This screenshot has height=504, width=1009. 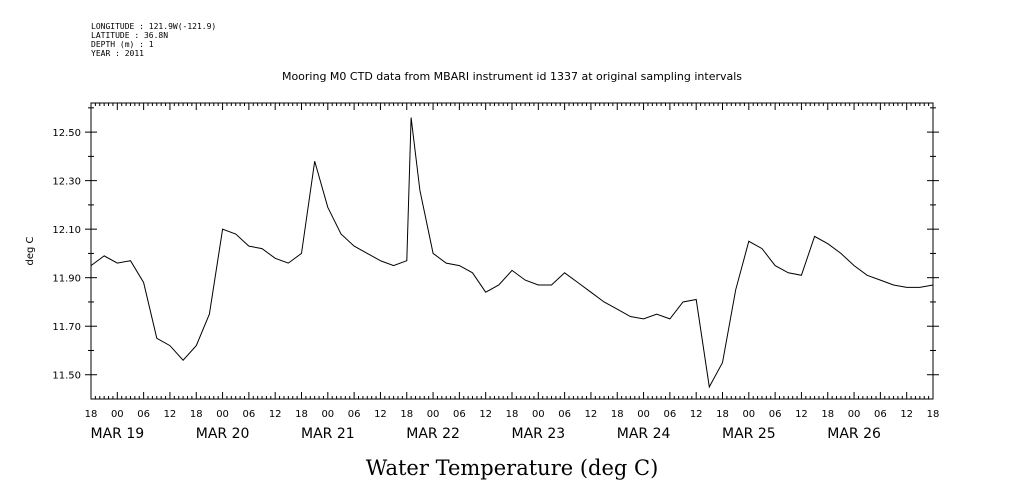 I want to click on x-day-label: MAR 25, so click(x=749, y=434).